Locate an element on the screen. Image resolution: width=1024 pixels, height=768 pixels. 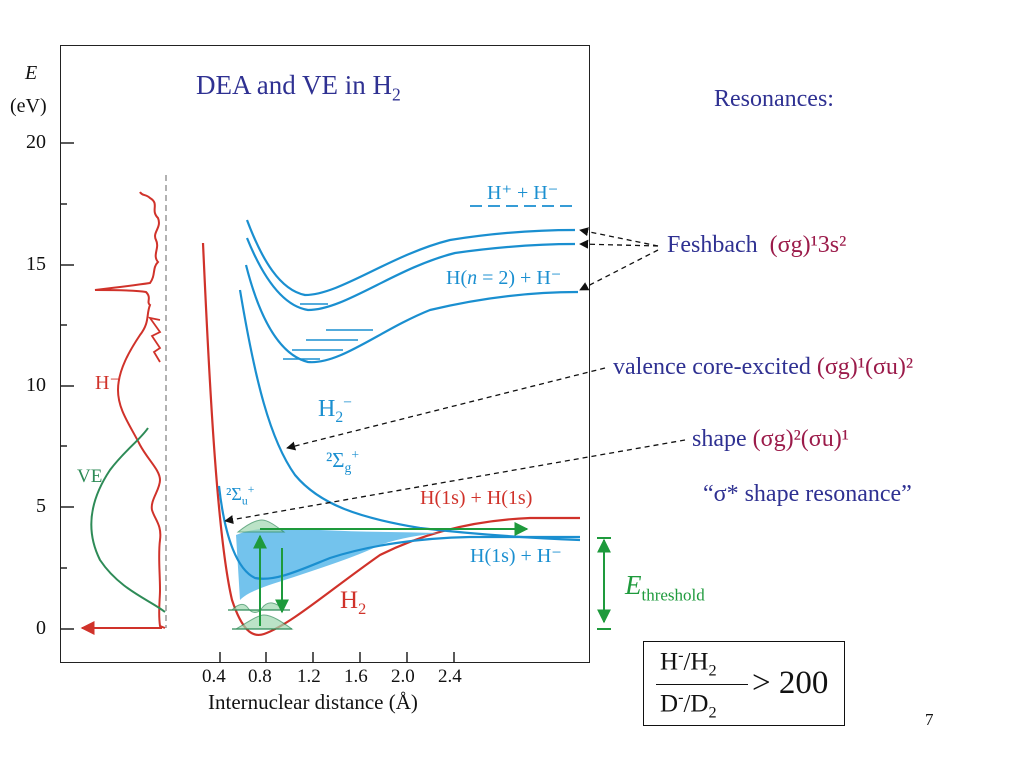
sigma-u-sup: + is located at coordinates (251, 489).